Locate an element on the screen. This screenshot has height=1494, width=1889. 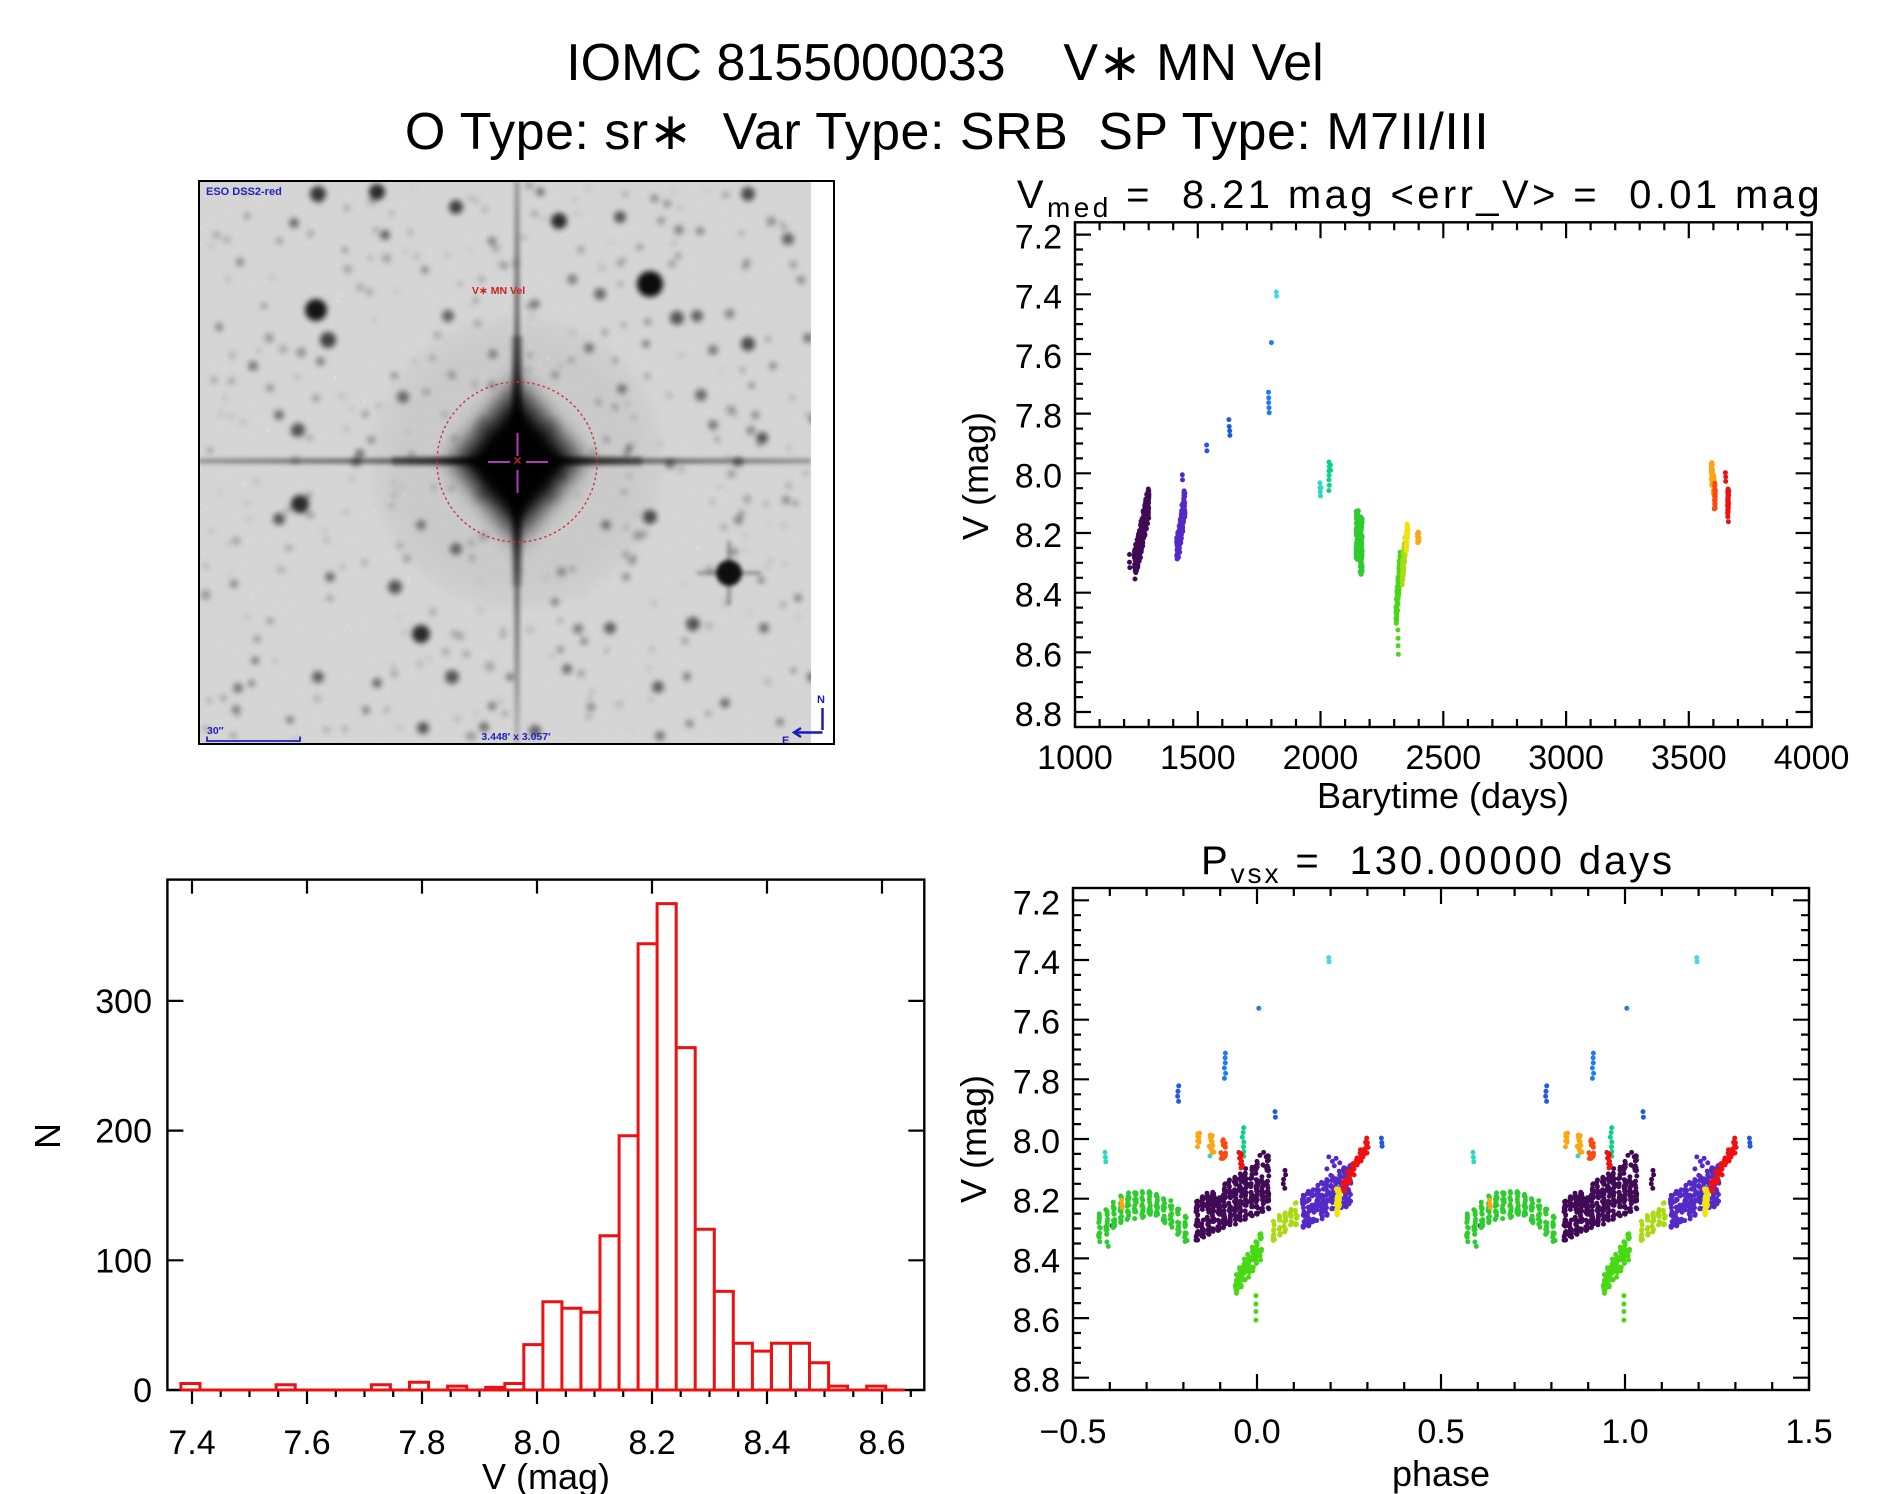
svg-text: 200 is located at coordinates (123, 1132).